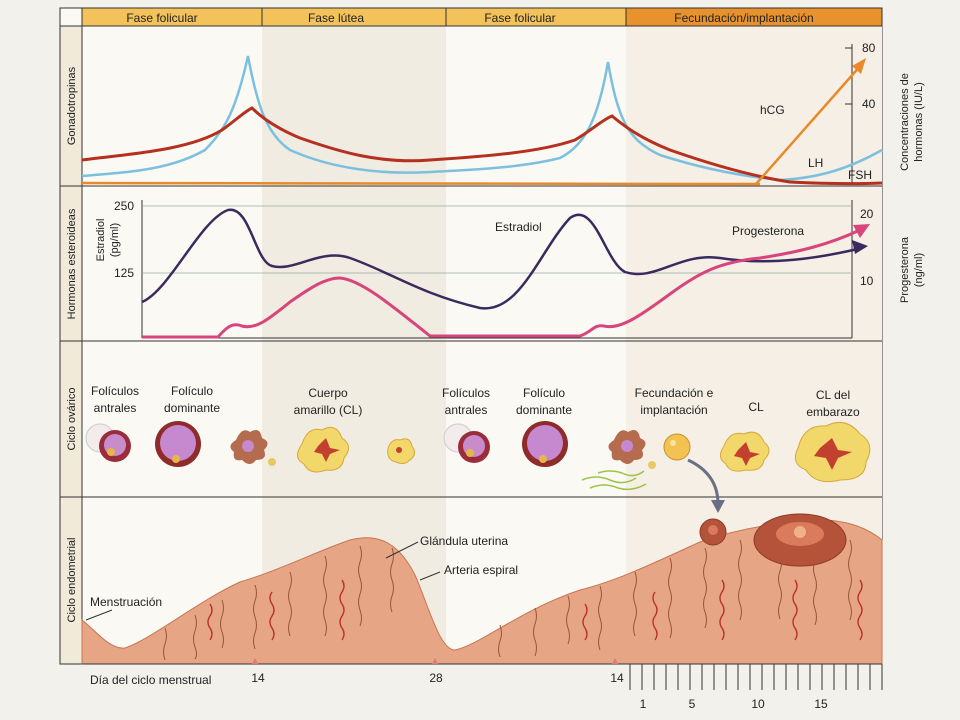 The image size is (960, 720). Describe the element at coordinates (126, 602) in the screenshot. I see `menstruacion-label: Menstruación` at that location.